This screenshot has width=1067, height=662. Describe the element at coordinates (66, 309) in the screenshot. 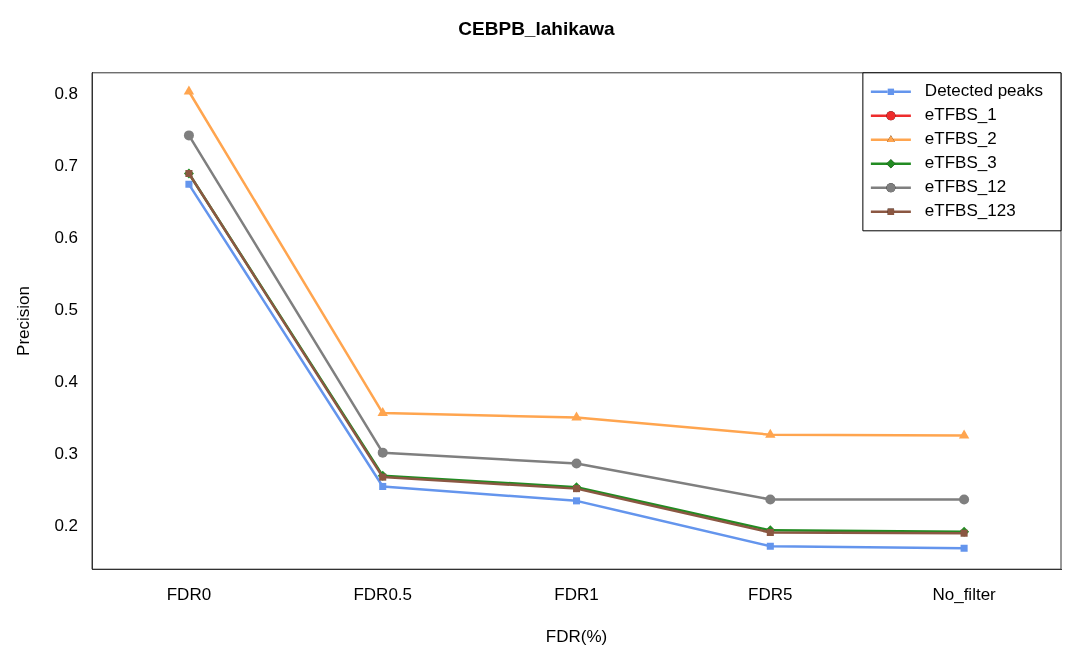

I see `y-tick-label: 0.5` at that location.